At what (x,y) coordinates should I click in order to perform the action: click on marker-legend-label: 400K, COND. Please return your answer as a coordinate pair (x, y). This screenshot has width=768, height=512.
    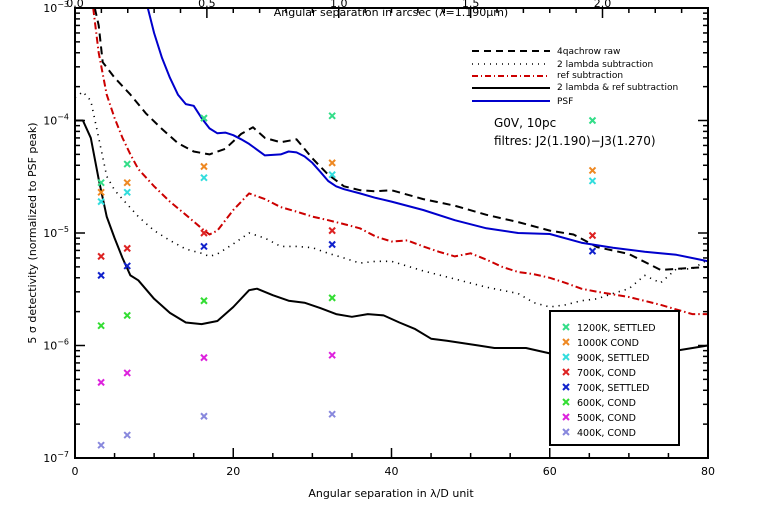
    Looking at the image, I should click on (606, 433).